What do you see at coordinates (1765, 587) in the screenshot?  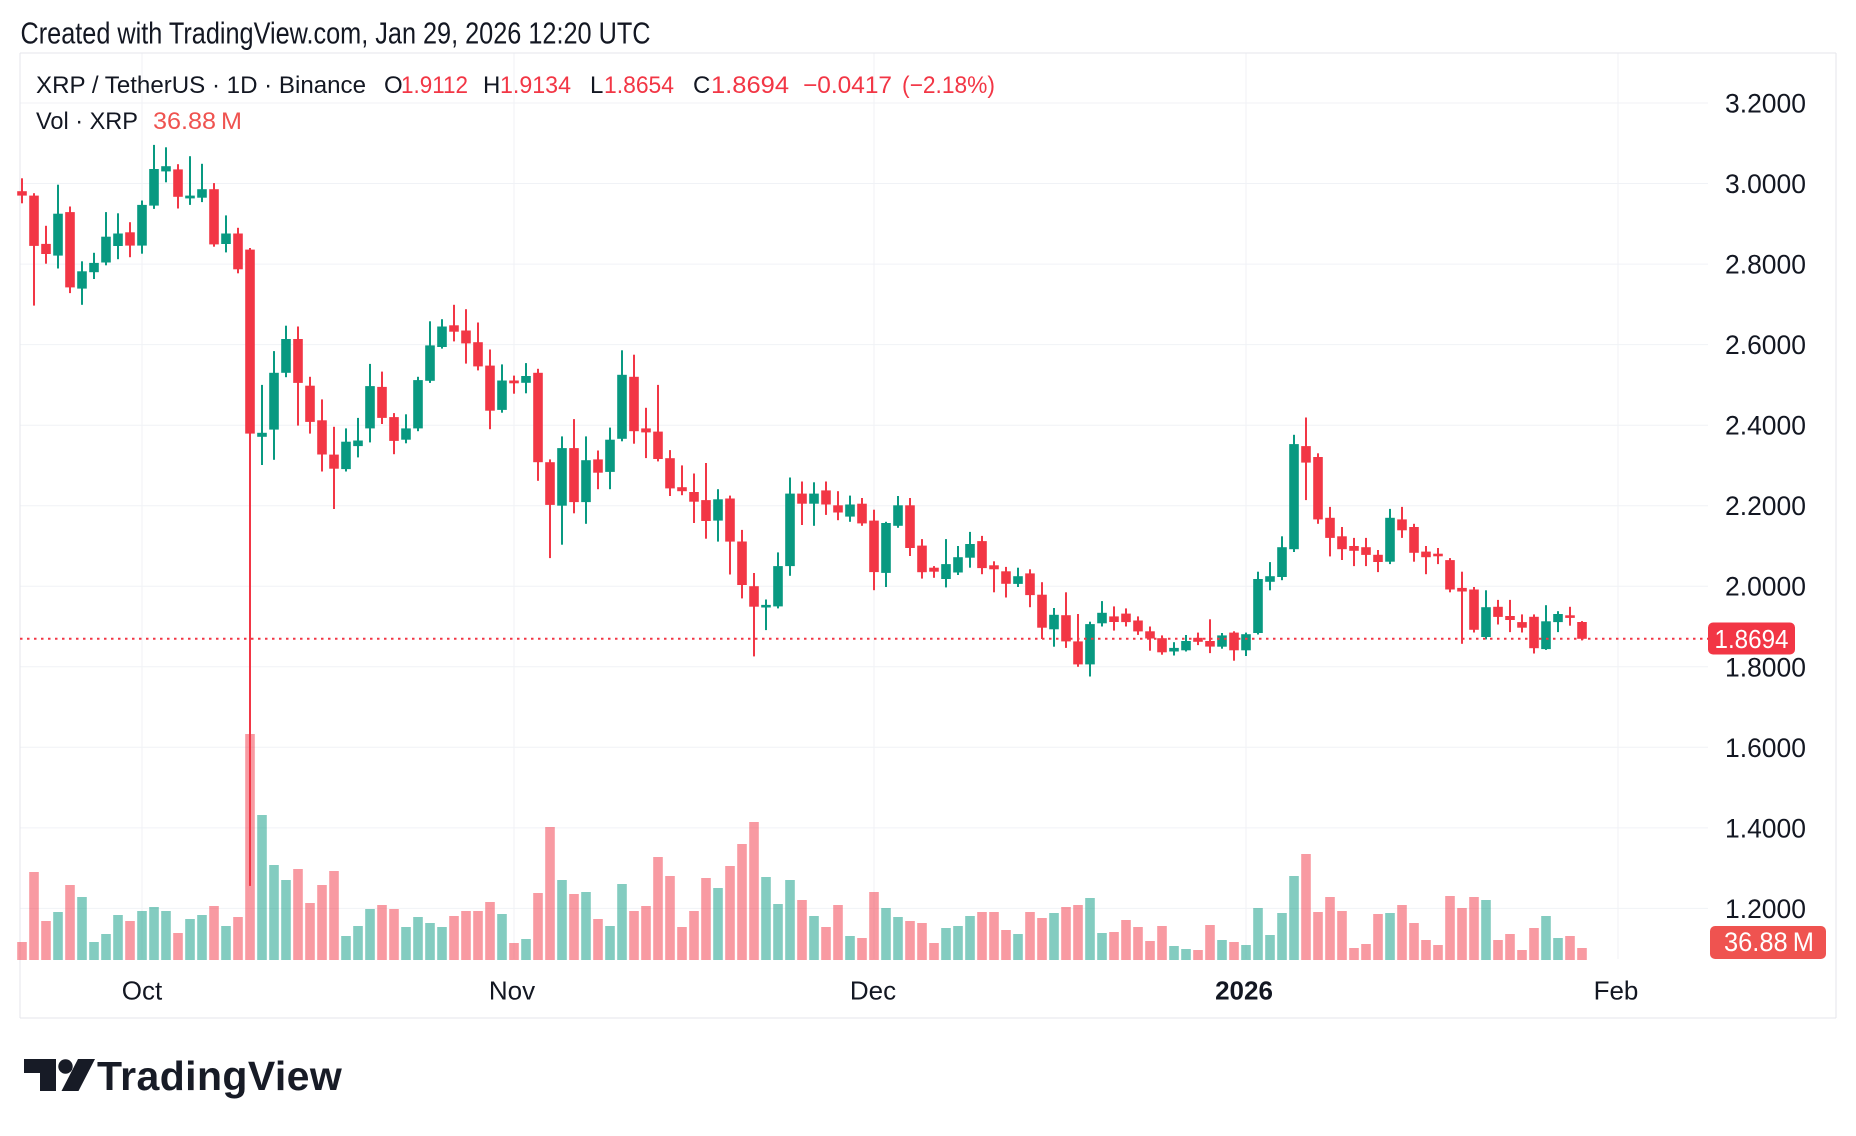 I see `svg-text: 2.0000` at bounding box center [1765, 587].